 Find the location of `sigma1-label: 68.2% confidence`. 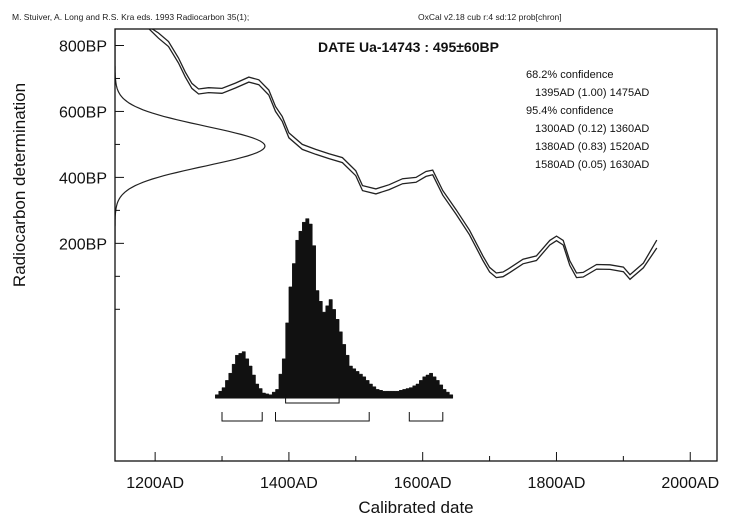

sigma1-label: 68.2% confidence is located at coordinates (569, 75).